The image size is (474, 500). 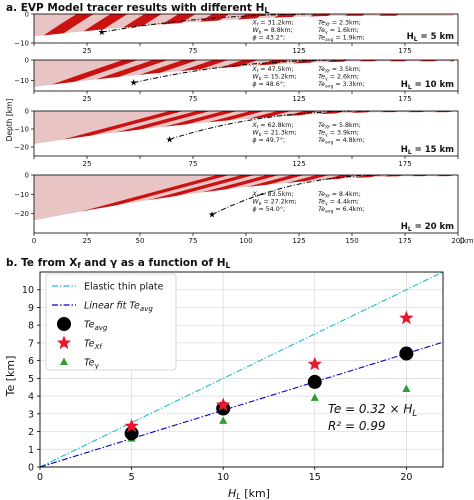 I want to click on fit-equation-sub: L, so click(x=414, y=414).